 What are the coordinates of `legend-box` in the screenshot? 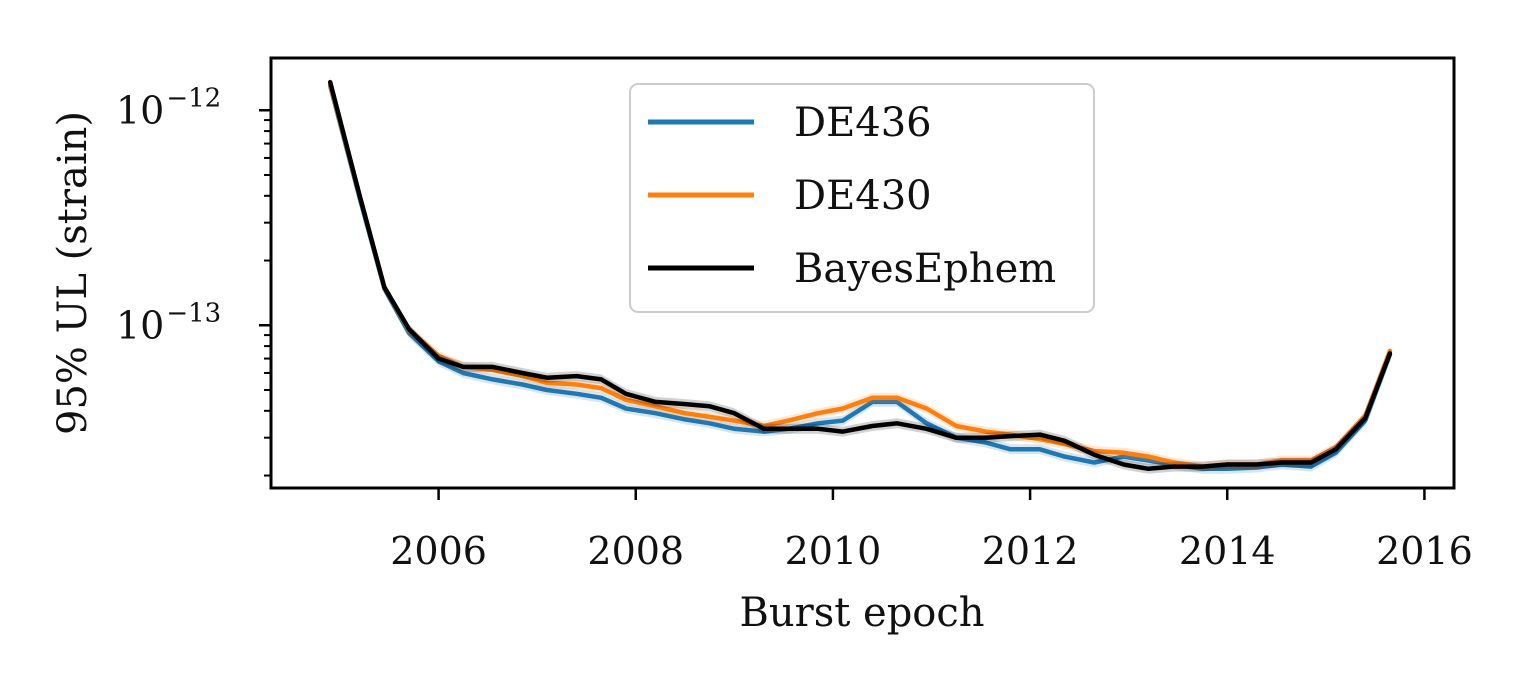 It's located at (862, 198).